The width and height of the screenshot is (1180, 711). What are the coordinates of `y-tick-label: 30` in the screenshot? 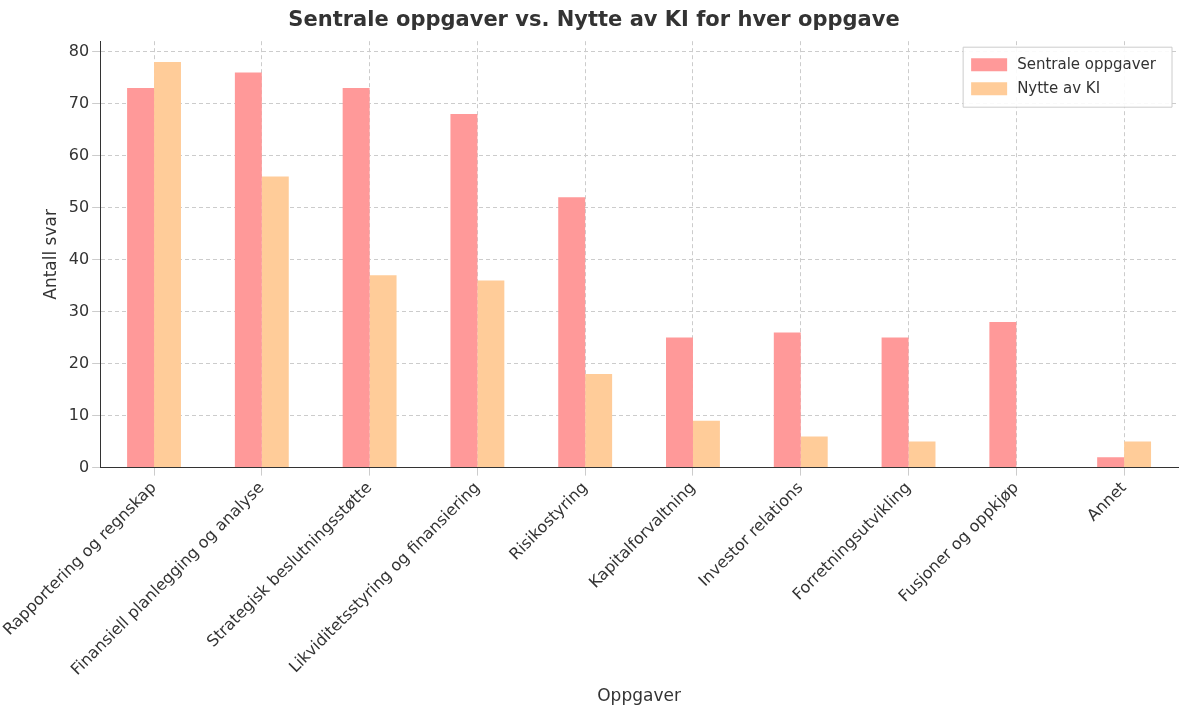 It's located at (79, 310).